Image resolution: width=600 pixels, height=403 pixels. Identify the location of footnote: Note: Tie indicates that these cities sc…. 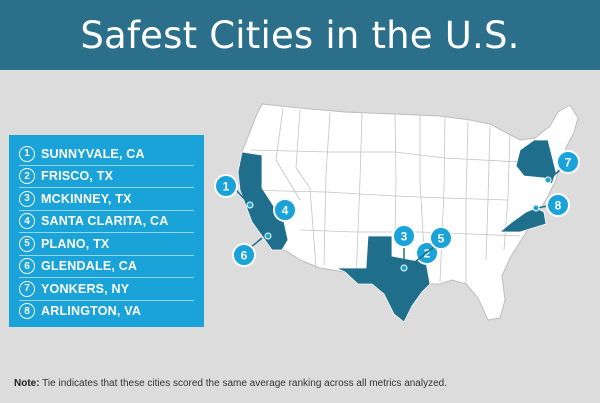
(230, 383).